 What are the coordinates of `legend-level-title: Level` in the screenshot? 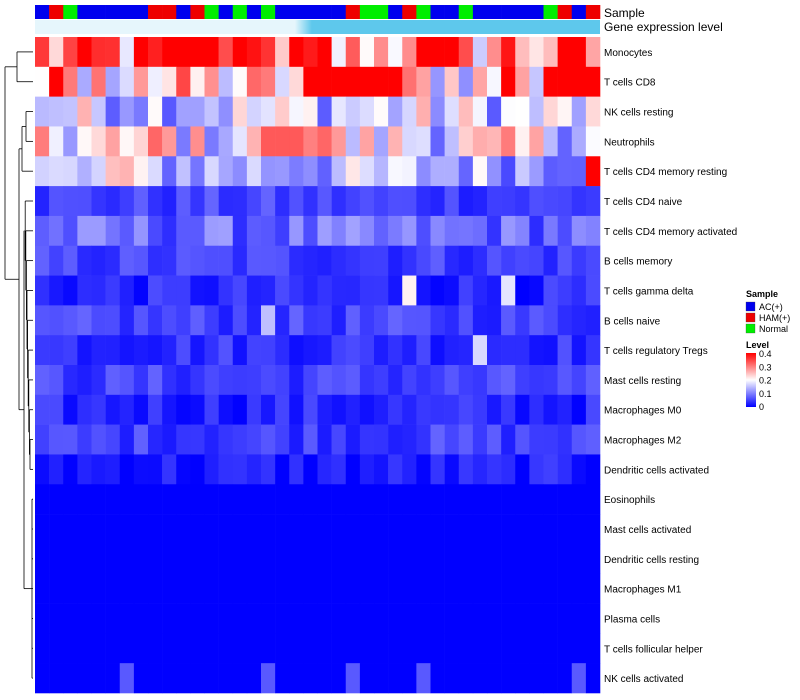 It's located at (757, 345).